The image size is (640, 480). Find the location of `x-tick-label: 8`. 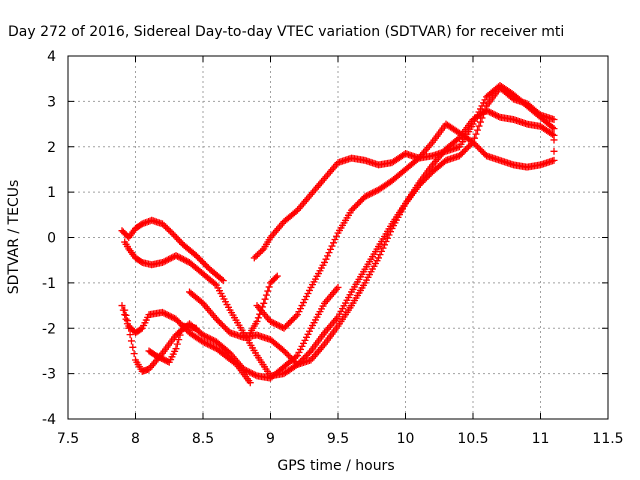

x-tick-label: 8 is located at coordinates (135, 439).